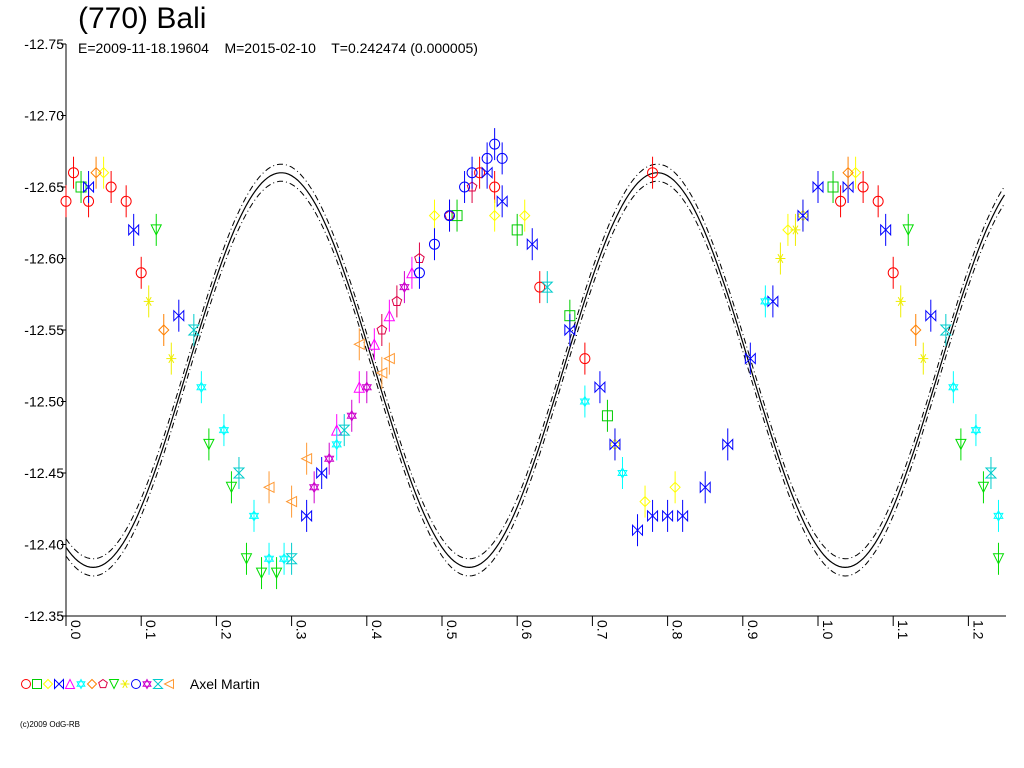 This screenshot has width=1024, height=768. Describe the element at coordinates (44, 187) in the screenshot. I see `y-tick-label: -12.65` at that location.